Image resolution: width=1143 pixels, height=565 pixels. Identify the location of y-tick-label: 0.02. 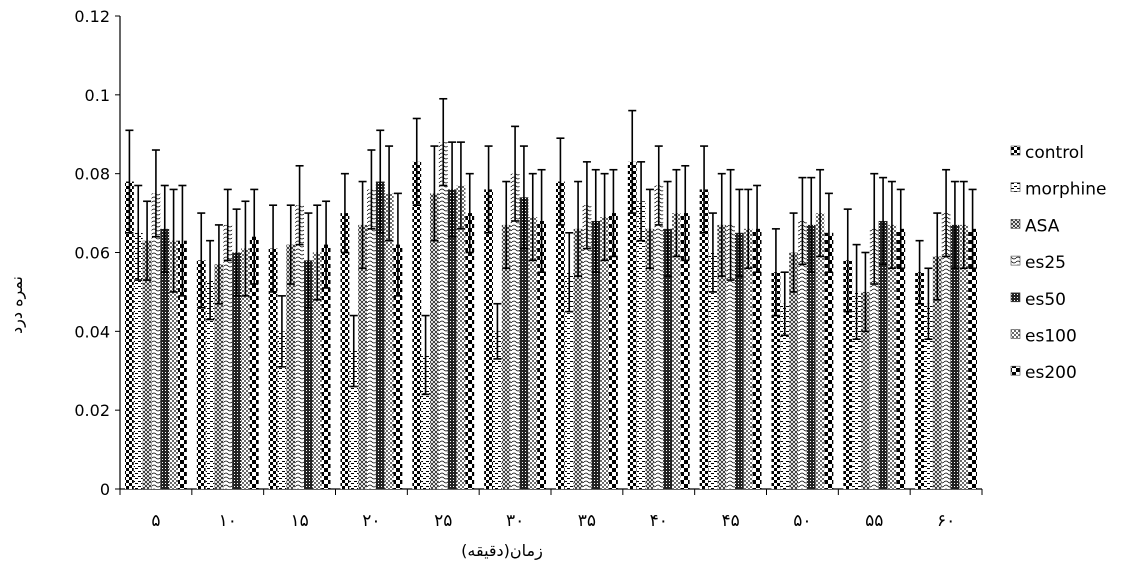
(92, 410).